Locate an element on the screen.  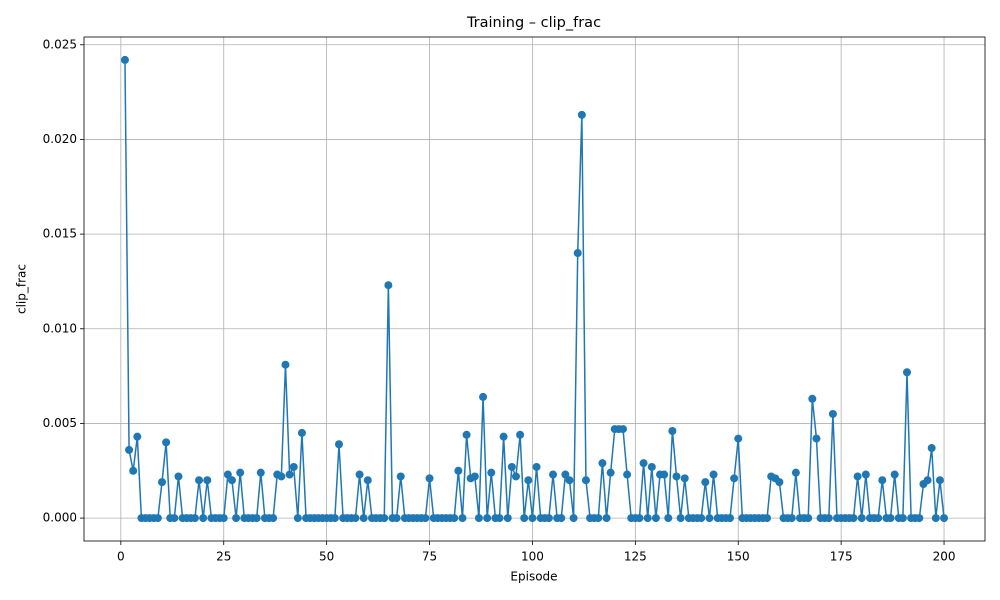
y-tick-label: 0.010 is located at coordinates (60, 328).